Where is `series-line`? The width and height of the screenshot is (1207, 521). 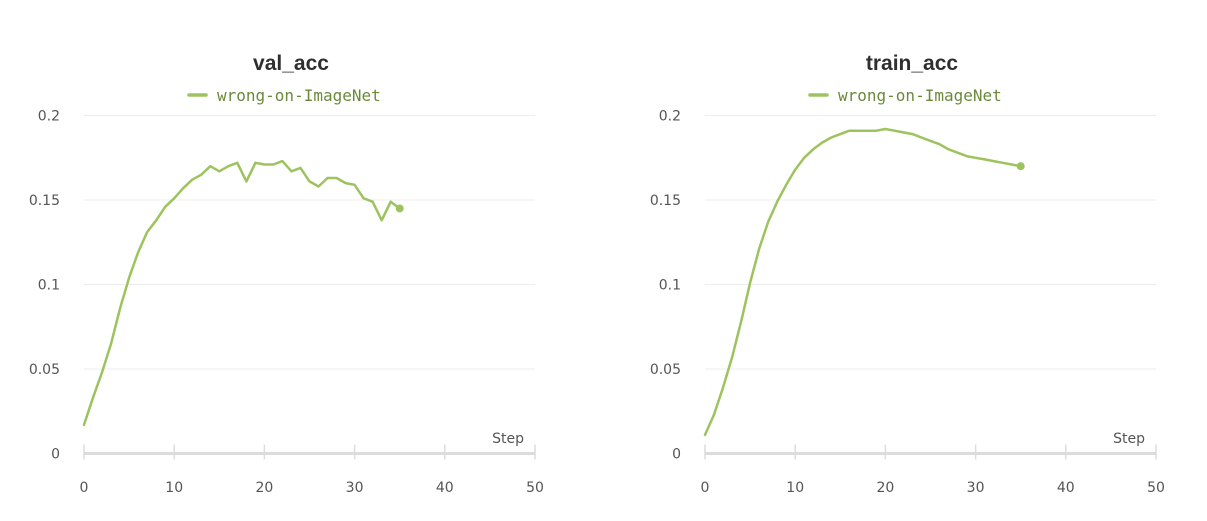 series-line is located at coordinates (241, 293).